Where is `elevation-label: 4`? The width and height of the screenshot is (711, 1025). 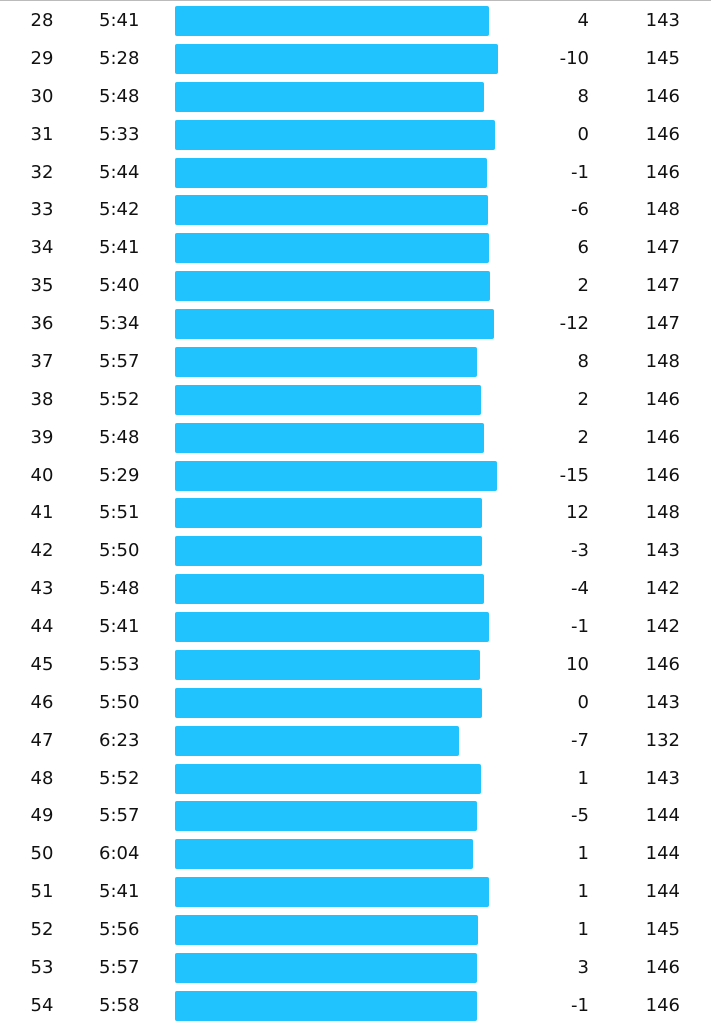
elevation-label: 4 is located at coordinates (583, 20).